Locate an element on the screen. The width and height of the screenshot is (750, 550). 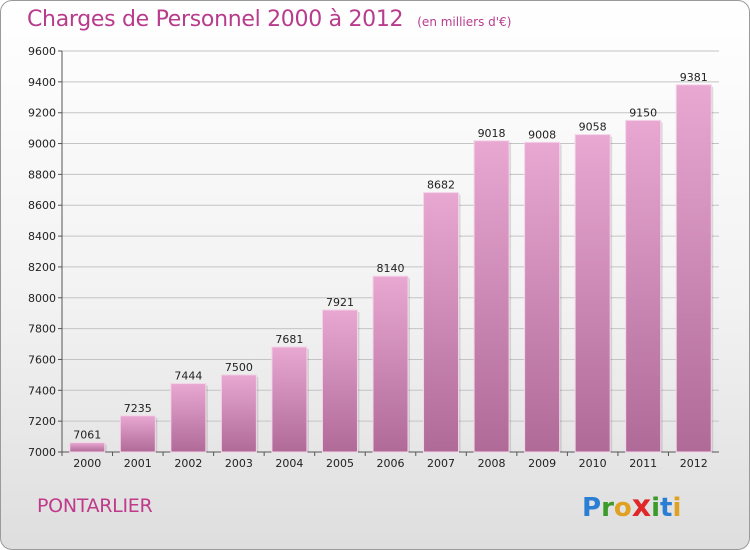
bar-2005 is located at coordinates (339, 381).